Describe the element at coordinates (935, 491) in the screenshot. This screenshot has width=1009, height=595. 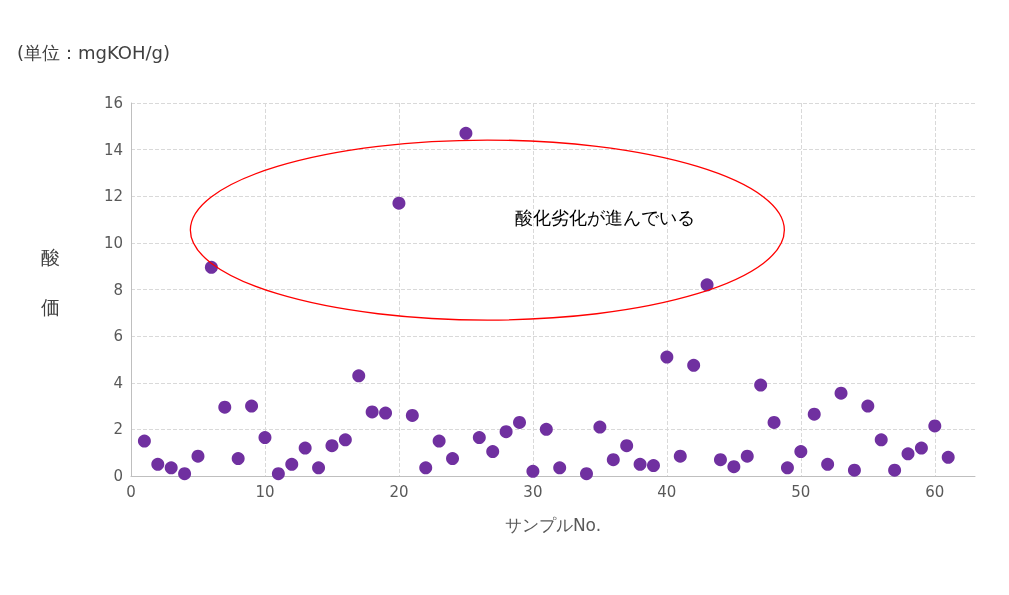
I see `x-tick-label: 60` at that location.